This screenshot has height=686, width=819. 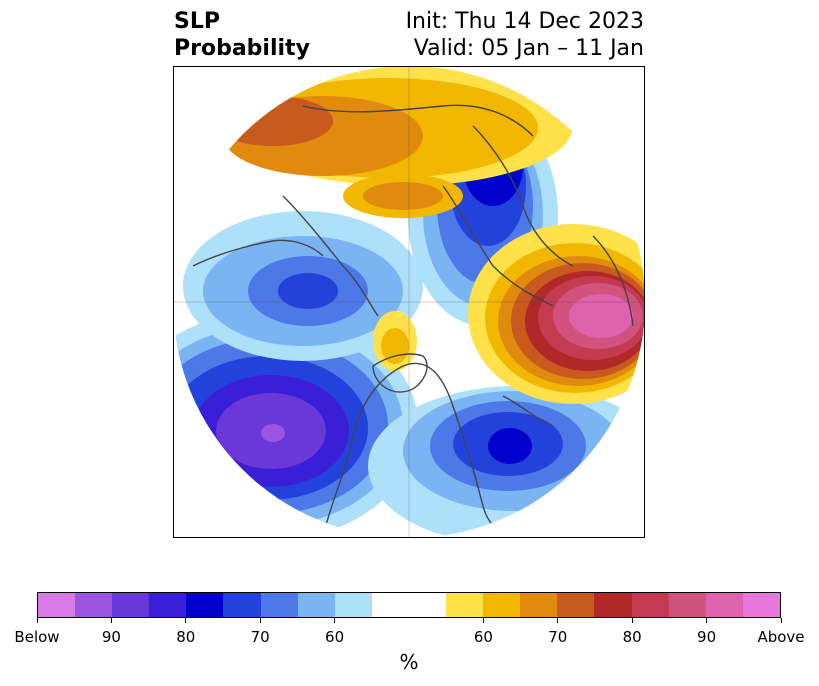 What do you see at coordinates (781, 637) in the screenshot?
I see `colorbar-tick-label: Above` at bounding box center [781, 637].